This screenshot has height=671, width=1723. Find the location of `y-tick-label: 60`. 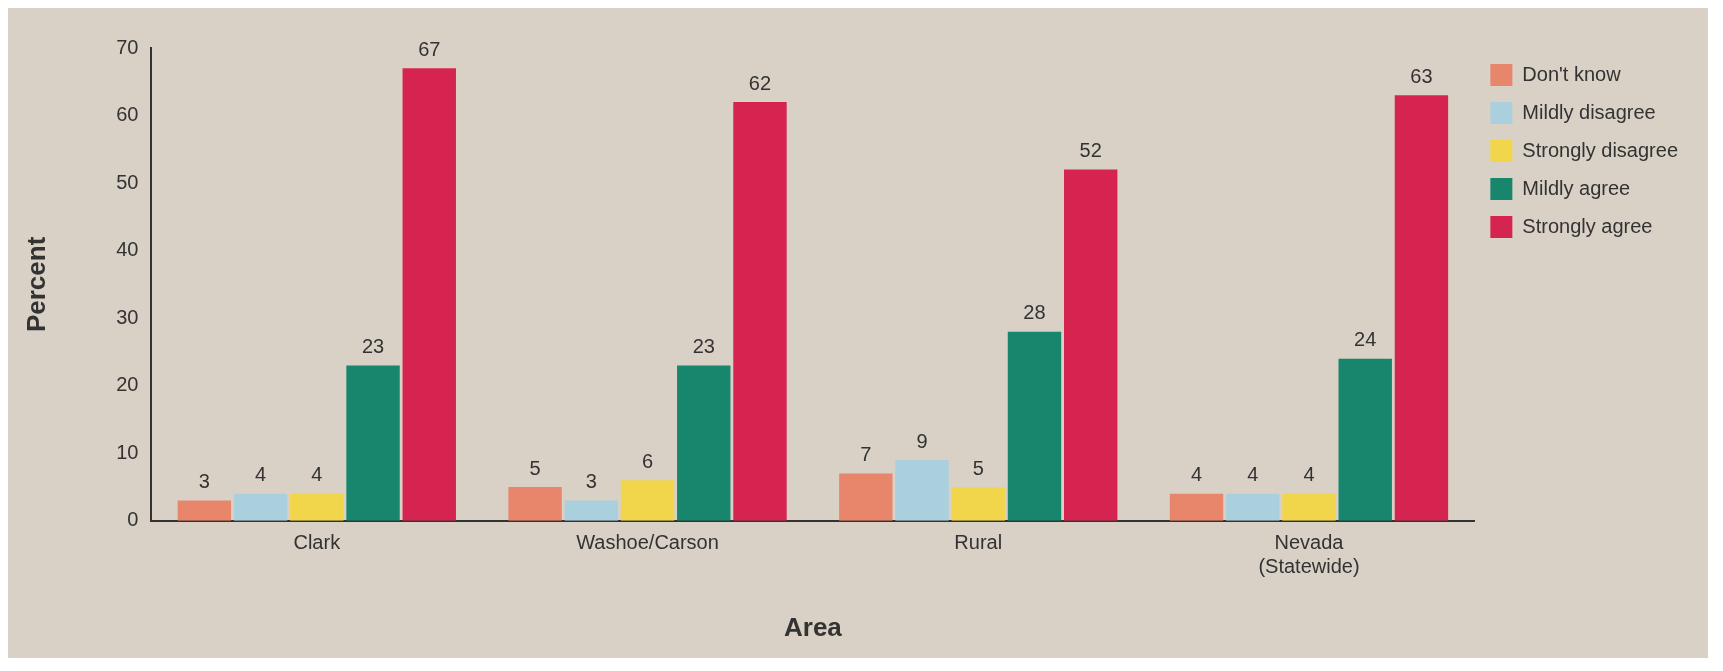

y-tick-label: 60 is located at coordinates (127, 114).